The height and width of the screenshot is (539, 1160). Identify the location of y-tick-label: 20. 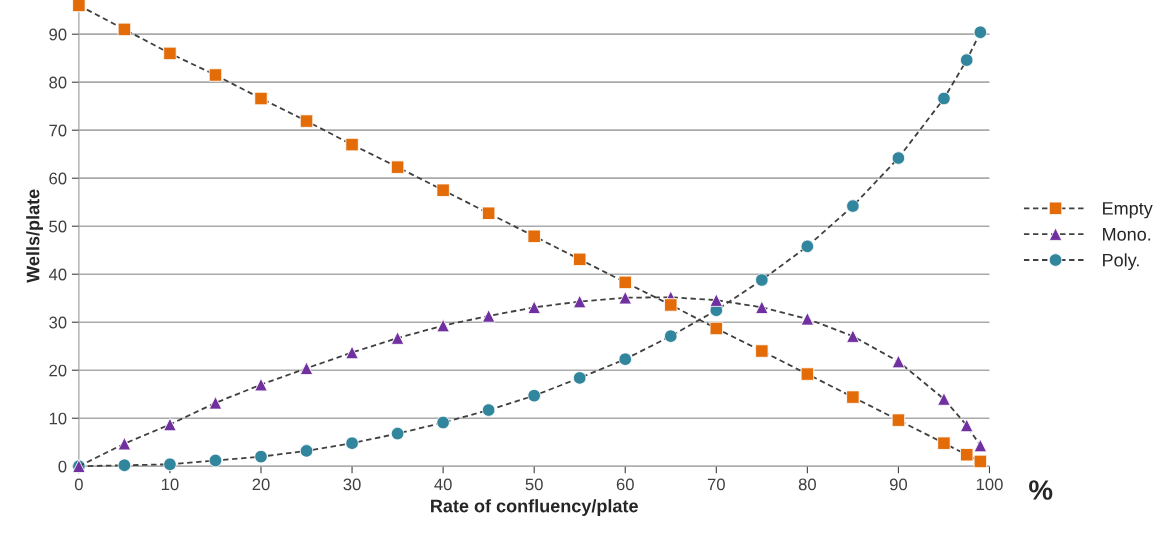
(58, 370).